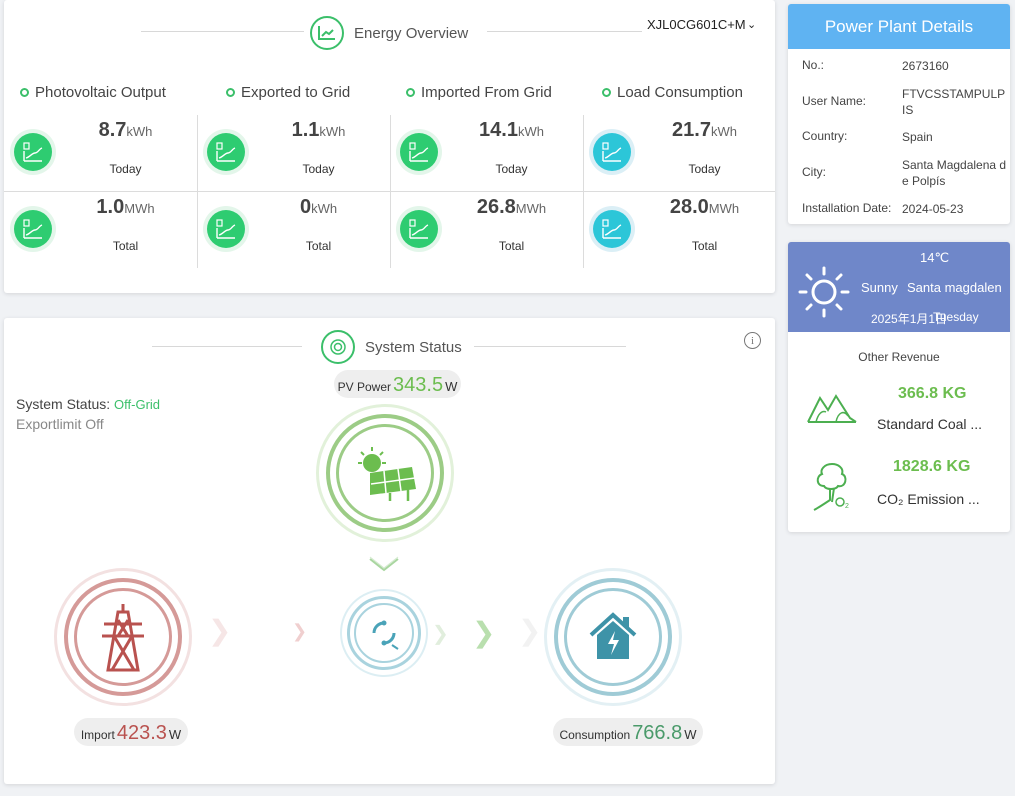 The image size is (1015, 796). I want to click on pv-total-unit: MWh, so click(139, 208).